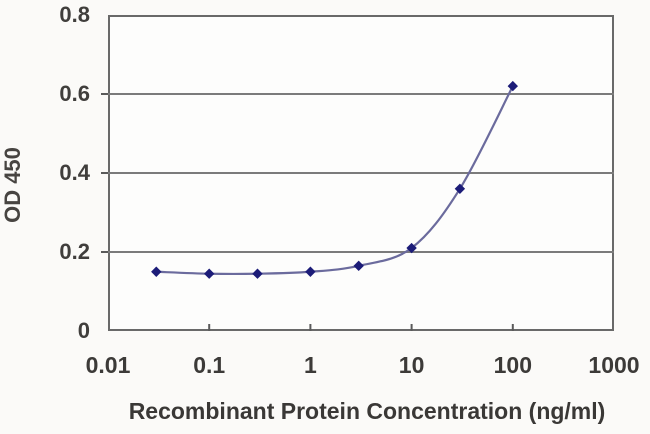 The width and height of the screenshot is (650, 434). What do you see at coordinates (411, 365) in the screenshot?
I see `x-tick-label: 10` at bounding box center [411, 365].